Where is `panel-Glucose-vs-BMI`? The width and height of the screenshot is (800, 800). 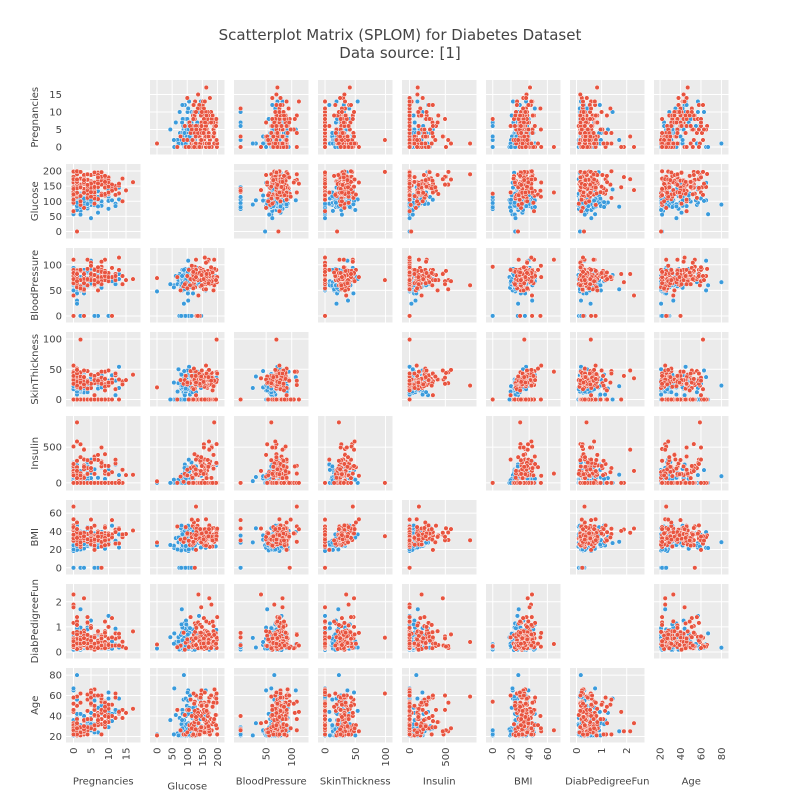 panel-Glucose-vs-BMI is located at coordinates (523, 201).